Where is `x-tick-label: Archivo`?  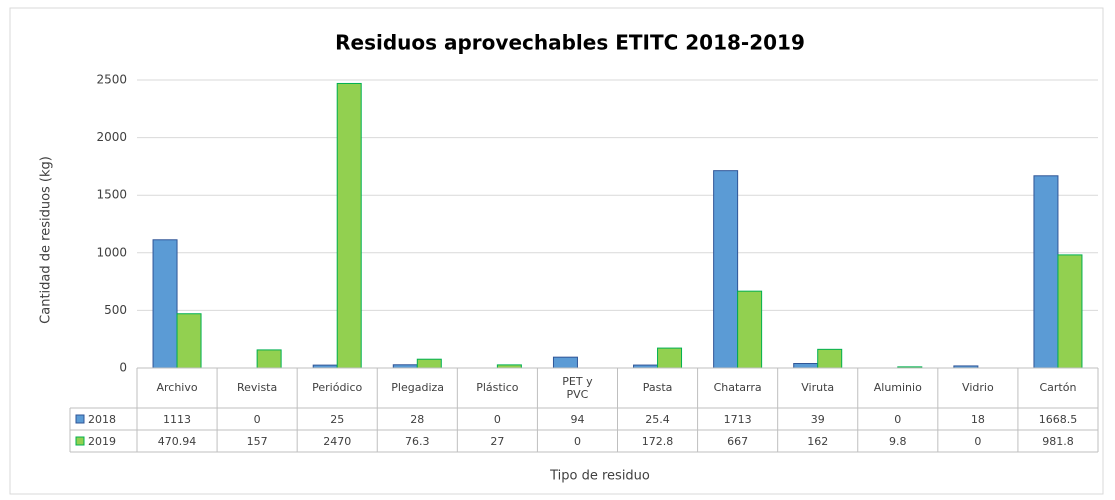
x-tick-label: Archivo is located at coordinates (177, 388).